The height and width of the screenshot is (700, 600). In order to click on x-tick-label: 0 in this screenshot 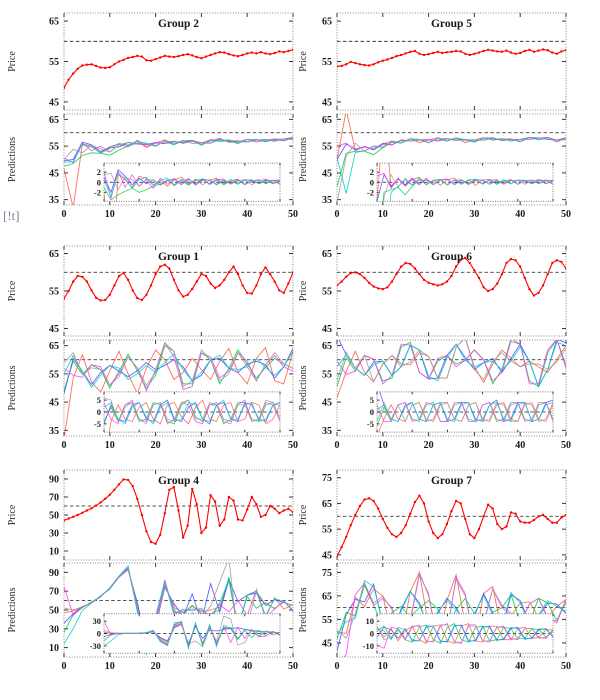, I will do `click(337, 214)`.